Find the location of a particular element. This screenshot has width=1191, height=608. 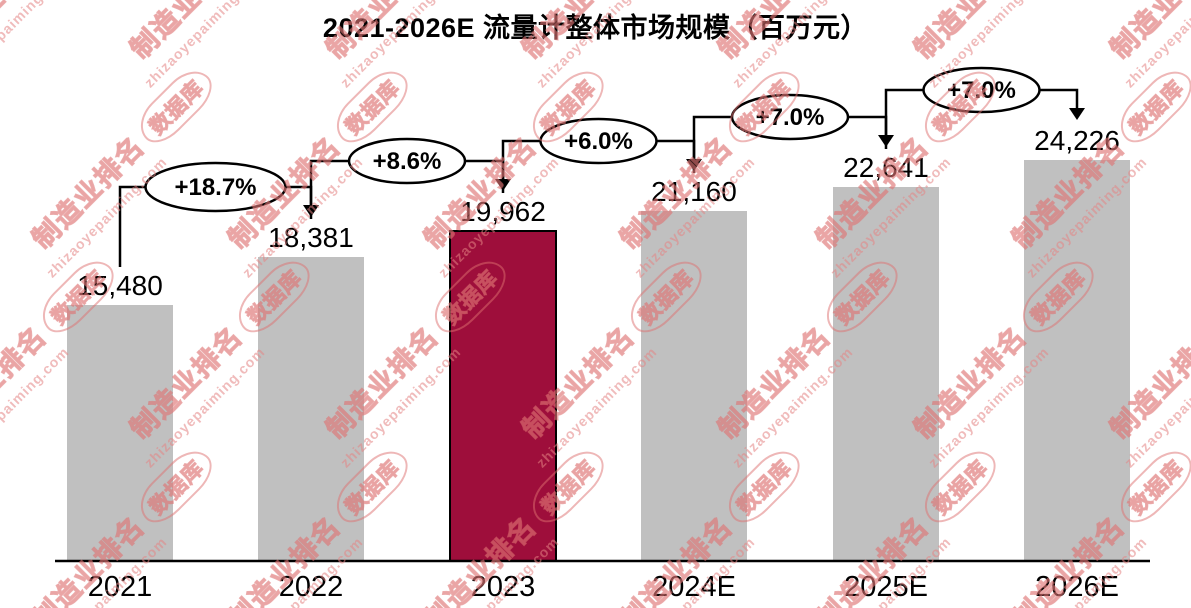

growth-label-2021-2022: +18.7% is located at coordinates (215, 187).